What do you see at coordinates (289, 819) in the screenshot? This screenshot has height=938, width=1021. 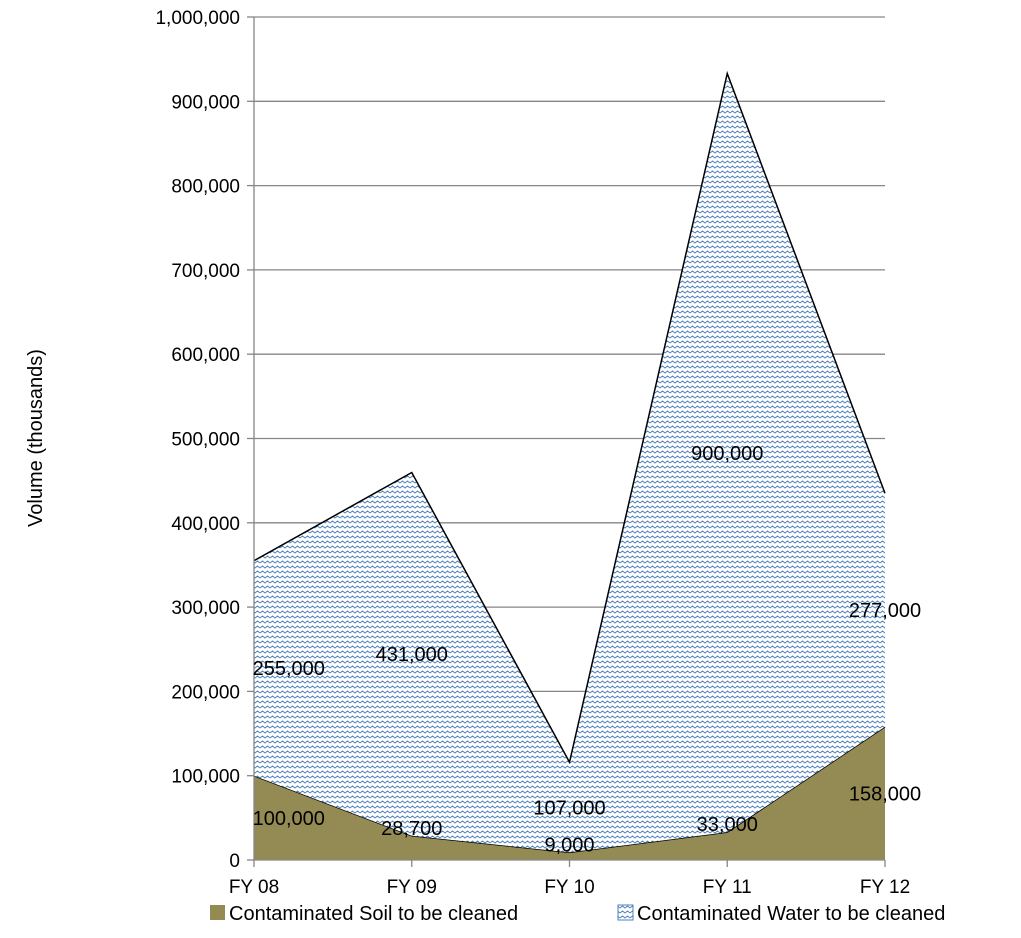 I see `data-label-soil: 100,000` at bounding box center [289, 819].